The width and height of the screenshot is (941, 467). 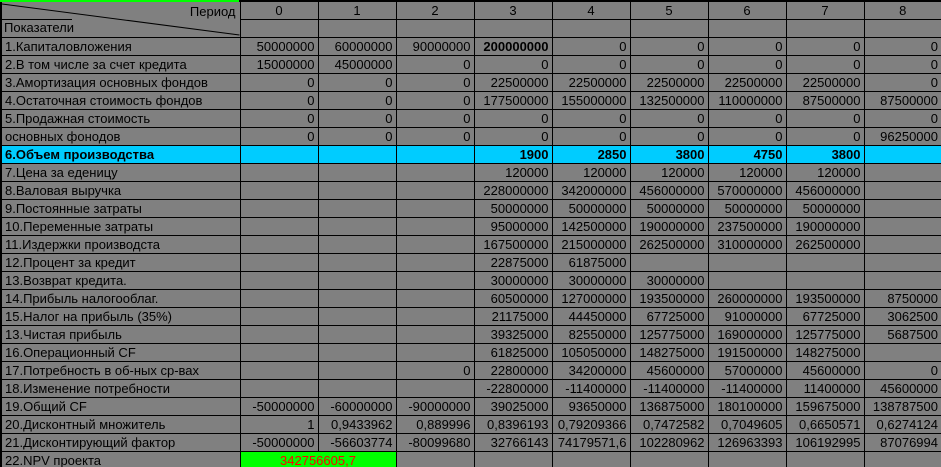 I want to click on cell-21-6: 0,7049605, so click(x=747, y=424).